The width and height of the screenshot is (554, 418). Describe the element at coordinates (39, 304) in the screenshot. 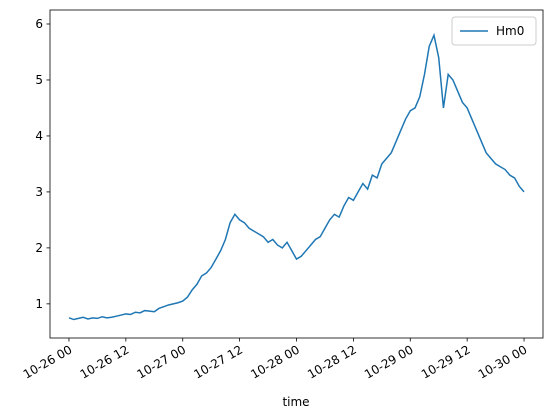

I see `y-tick-label: 1` at that location.